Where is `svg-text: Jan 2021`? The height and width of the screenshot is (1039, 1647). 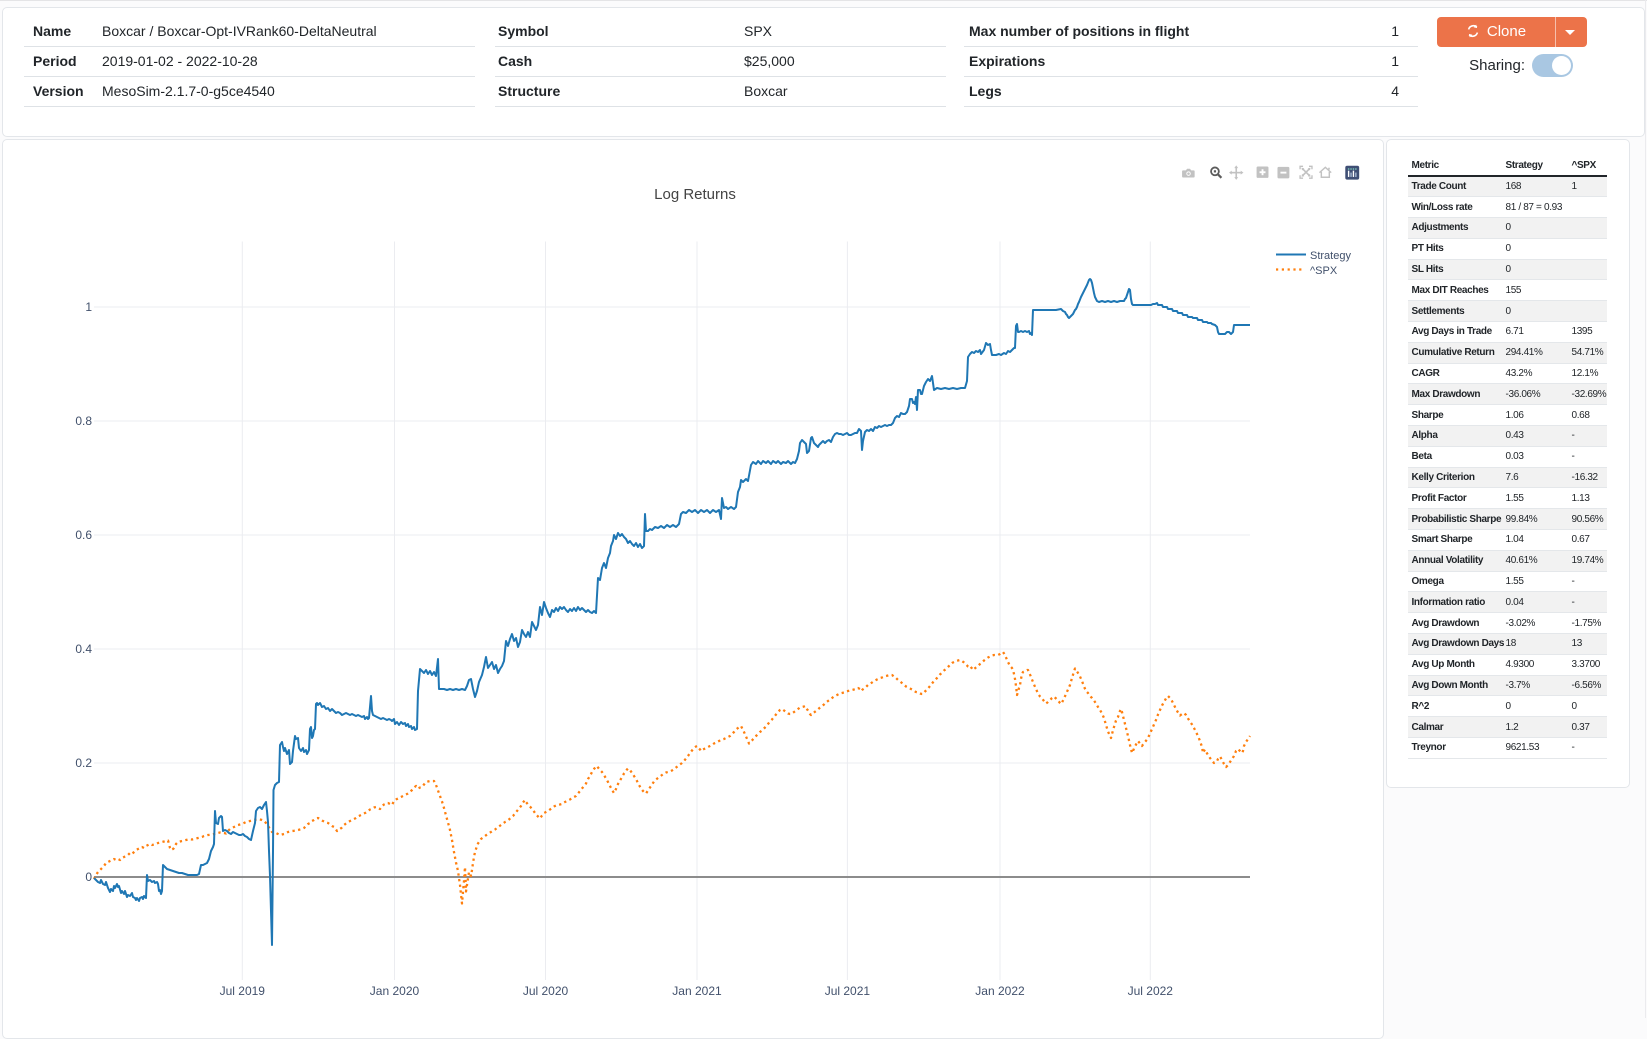 svg-text: Jan 2021 is located at coordinates (697, 991).